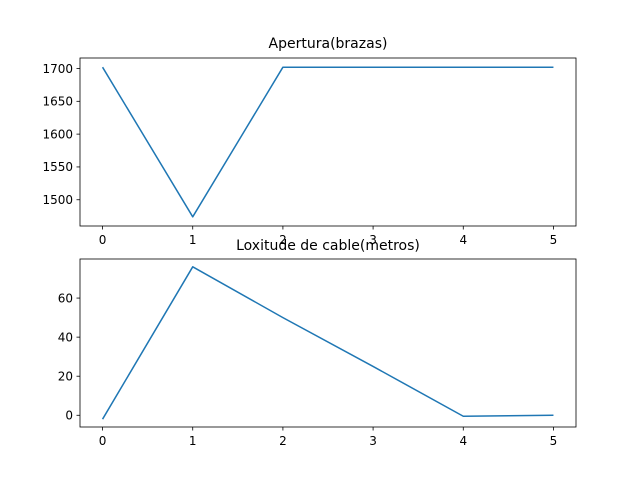 Image resolution: width=640 pixels, height=480 pixels. Describe the element at coordinates (373, 441) in the screenshot. I see `x-tick-label-loxitude-3: 3` at that location.